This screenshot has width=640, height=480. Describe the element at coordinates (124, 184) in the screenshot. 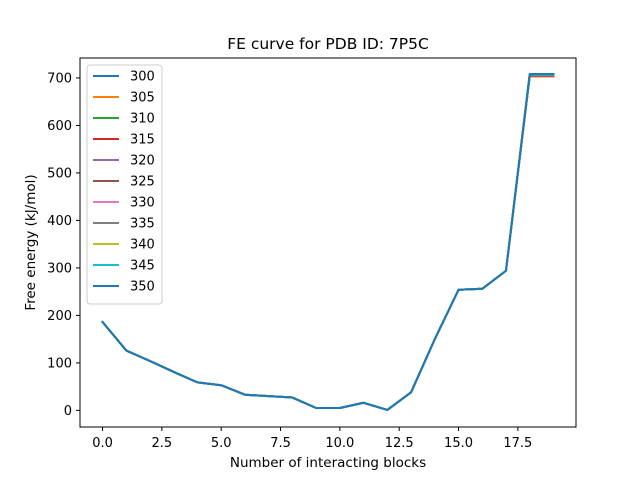

I see `legend: 300 305 310 315 320 325 330 335 340 345 350` at that location.